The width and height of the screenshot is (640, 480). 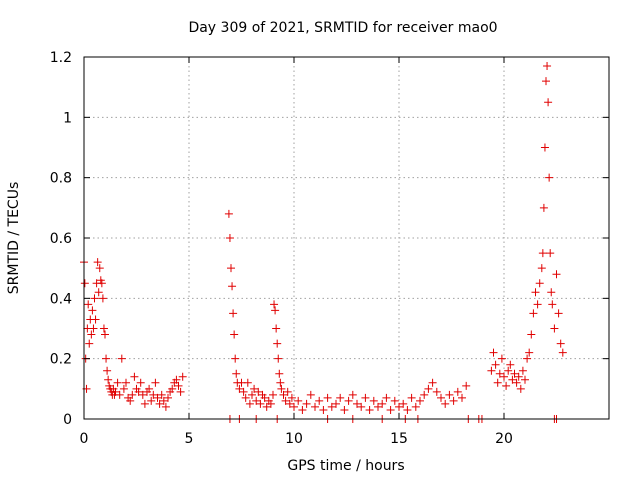 What do you see at coordinates (61, 360) in the screenshot?
I see `y-tick-label: 0.2` at bounding box center [61, 360].